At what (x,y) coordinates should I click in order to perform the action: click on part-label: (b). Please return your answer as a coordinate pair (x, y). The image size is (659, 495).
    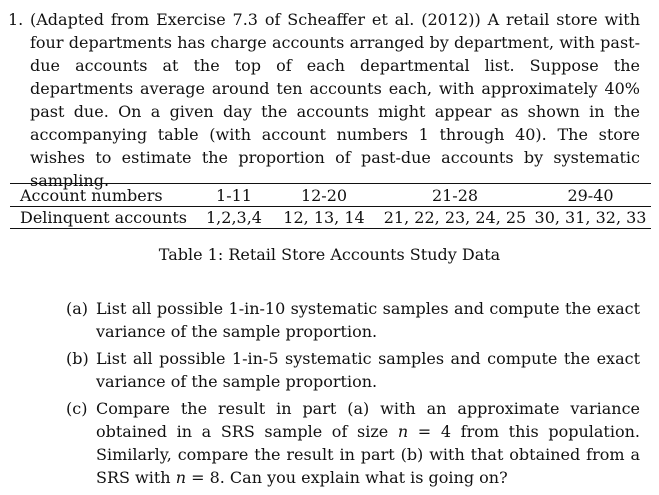
    Looking at the image, I should click on (77, 358).